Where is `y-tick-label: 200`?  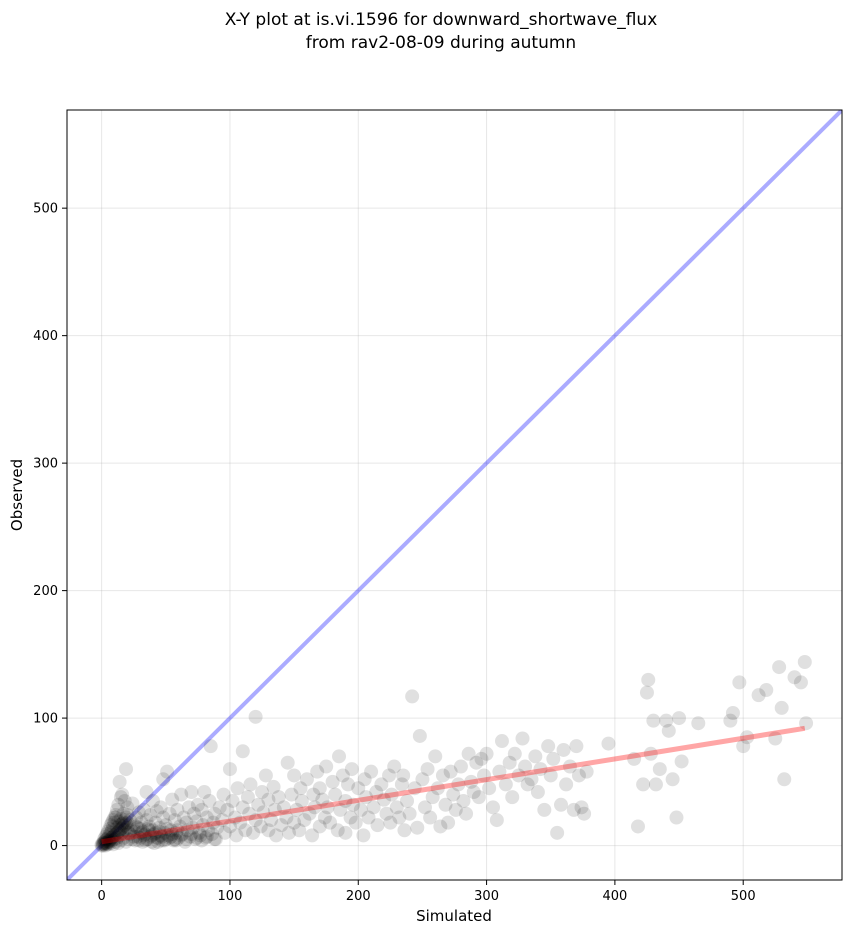
y-tick-label: 200 is located at coordinates (45, 591).